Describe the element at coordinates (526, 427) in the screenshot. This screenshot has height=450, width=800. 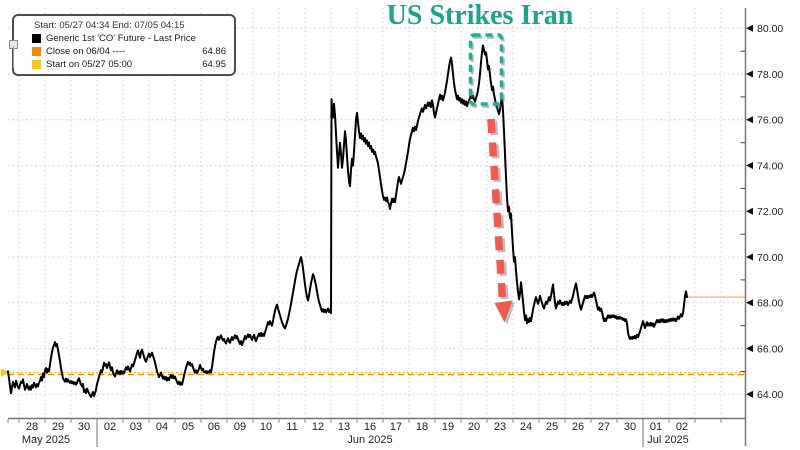
I see `x-axis-day-label: 24` at that location.